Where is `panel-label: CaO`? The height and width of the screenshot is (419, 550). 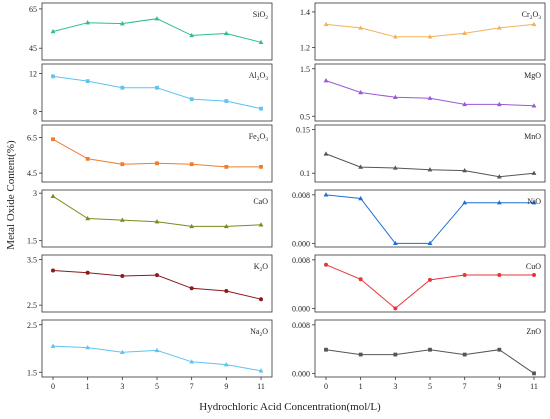 panel-label: CaO is located at coordinates (260, 201).